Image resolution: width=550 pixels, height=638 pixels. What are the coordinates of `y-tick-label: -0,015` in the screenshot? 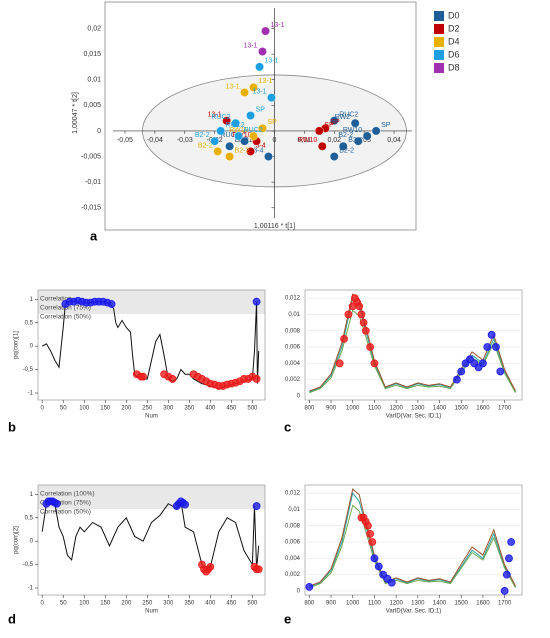 It's located at (91, 208).